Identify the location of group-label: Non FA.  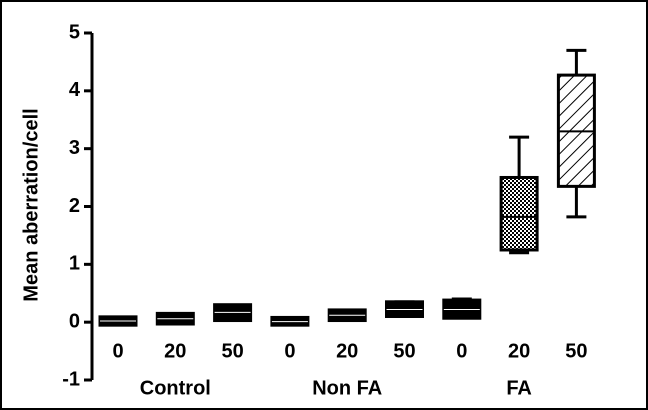
(347, 388).